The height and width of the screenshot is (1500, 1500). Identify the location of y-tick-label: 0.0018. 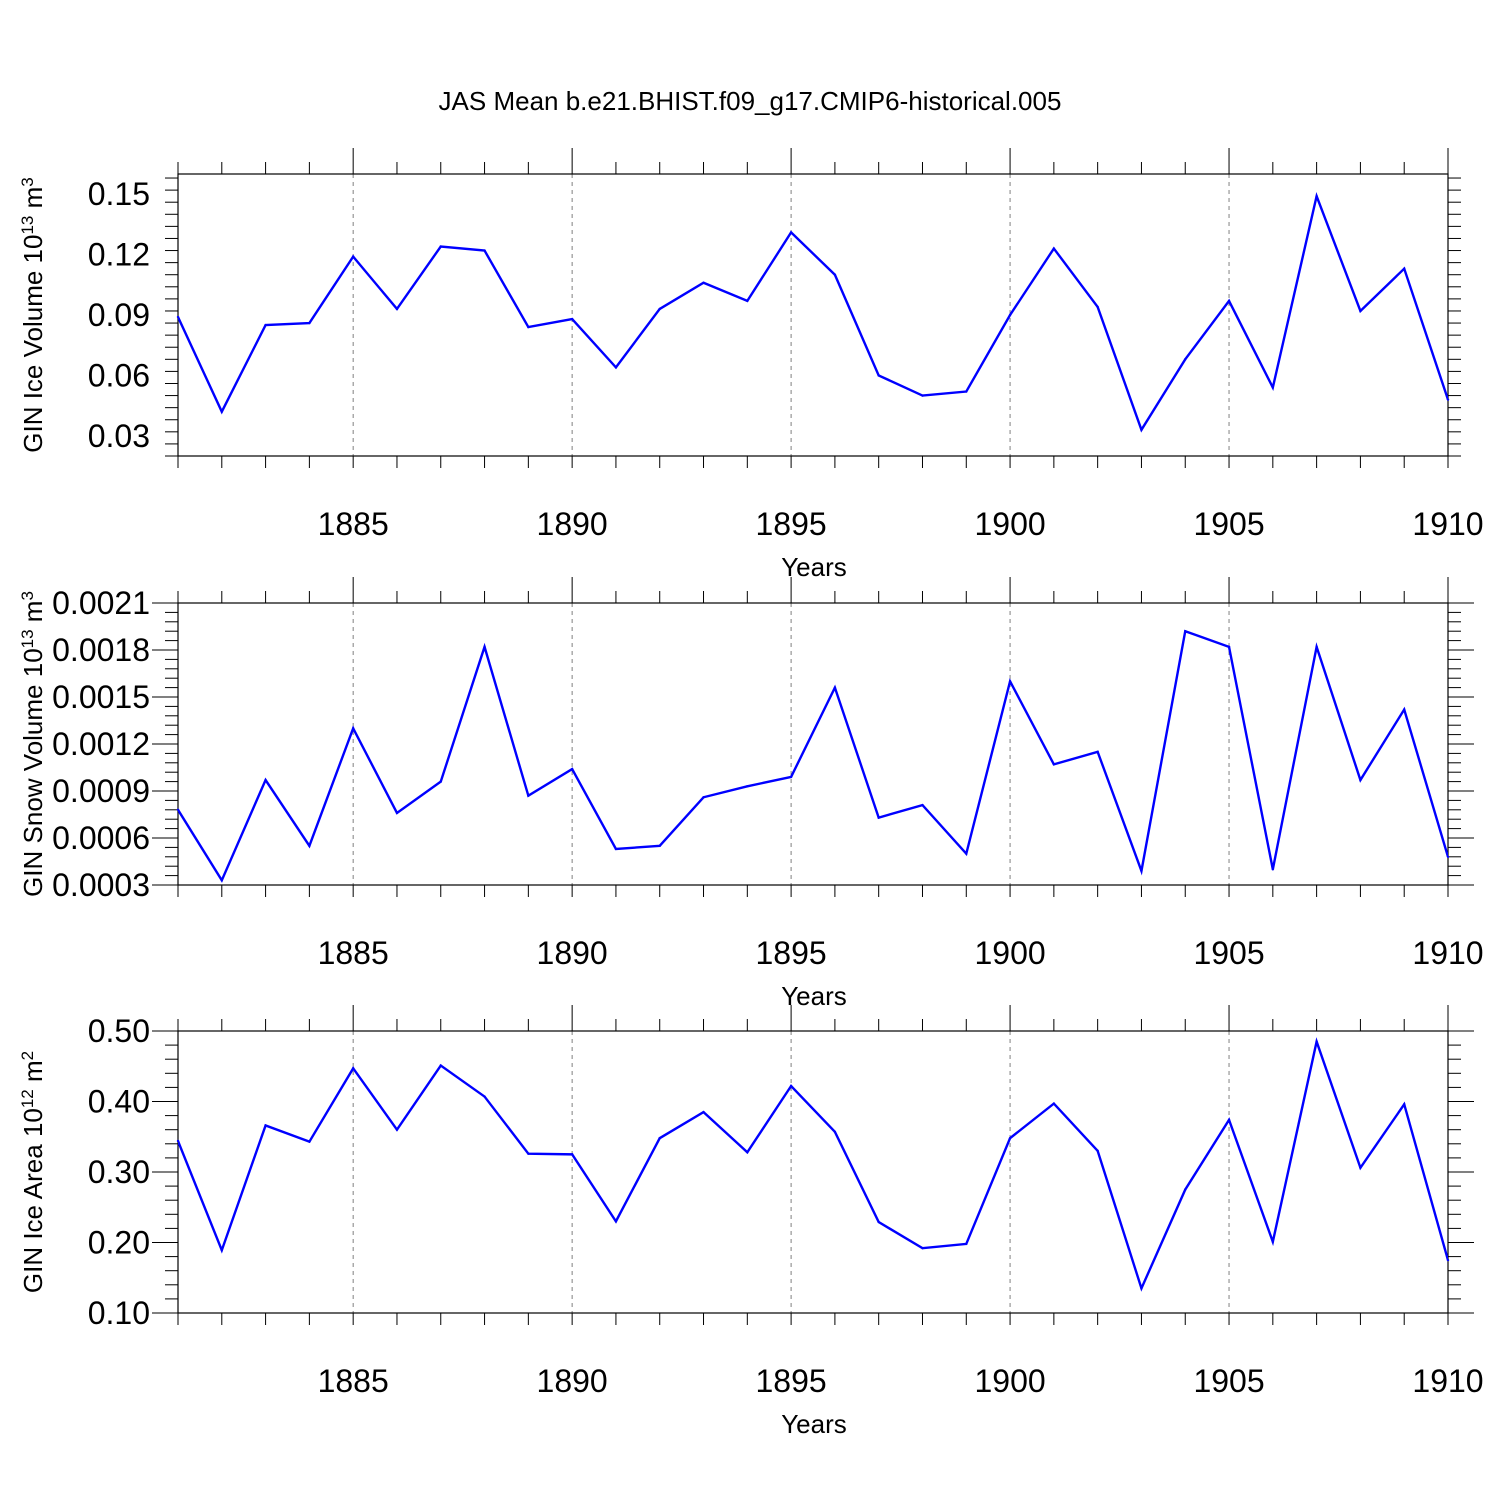
(101, 650).